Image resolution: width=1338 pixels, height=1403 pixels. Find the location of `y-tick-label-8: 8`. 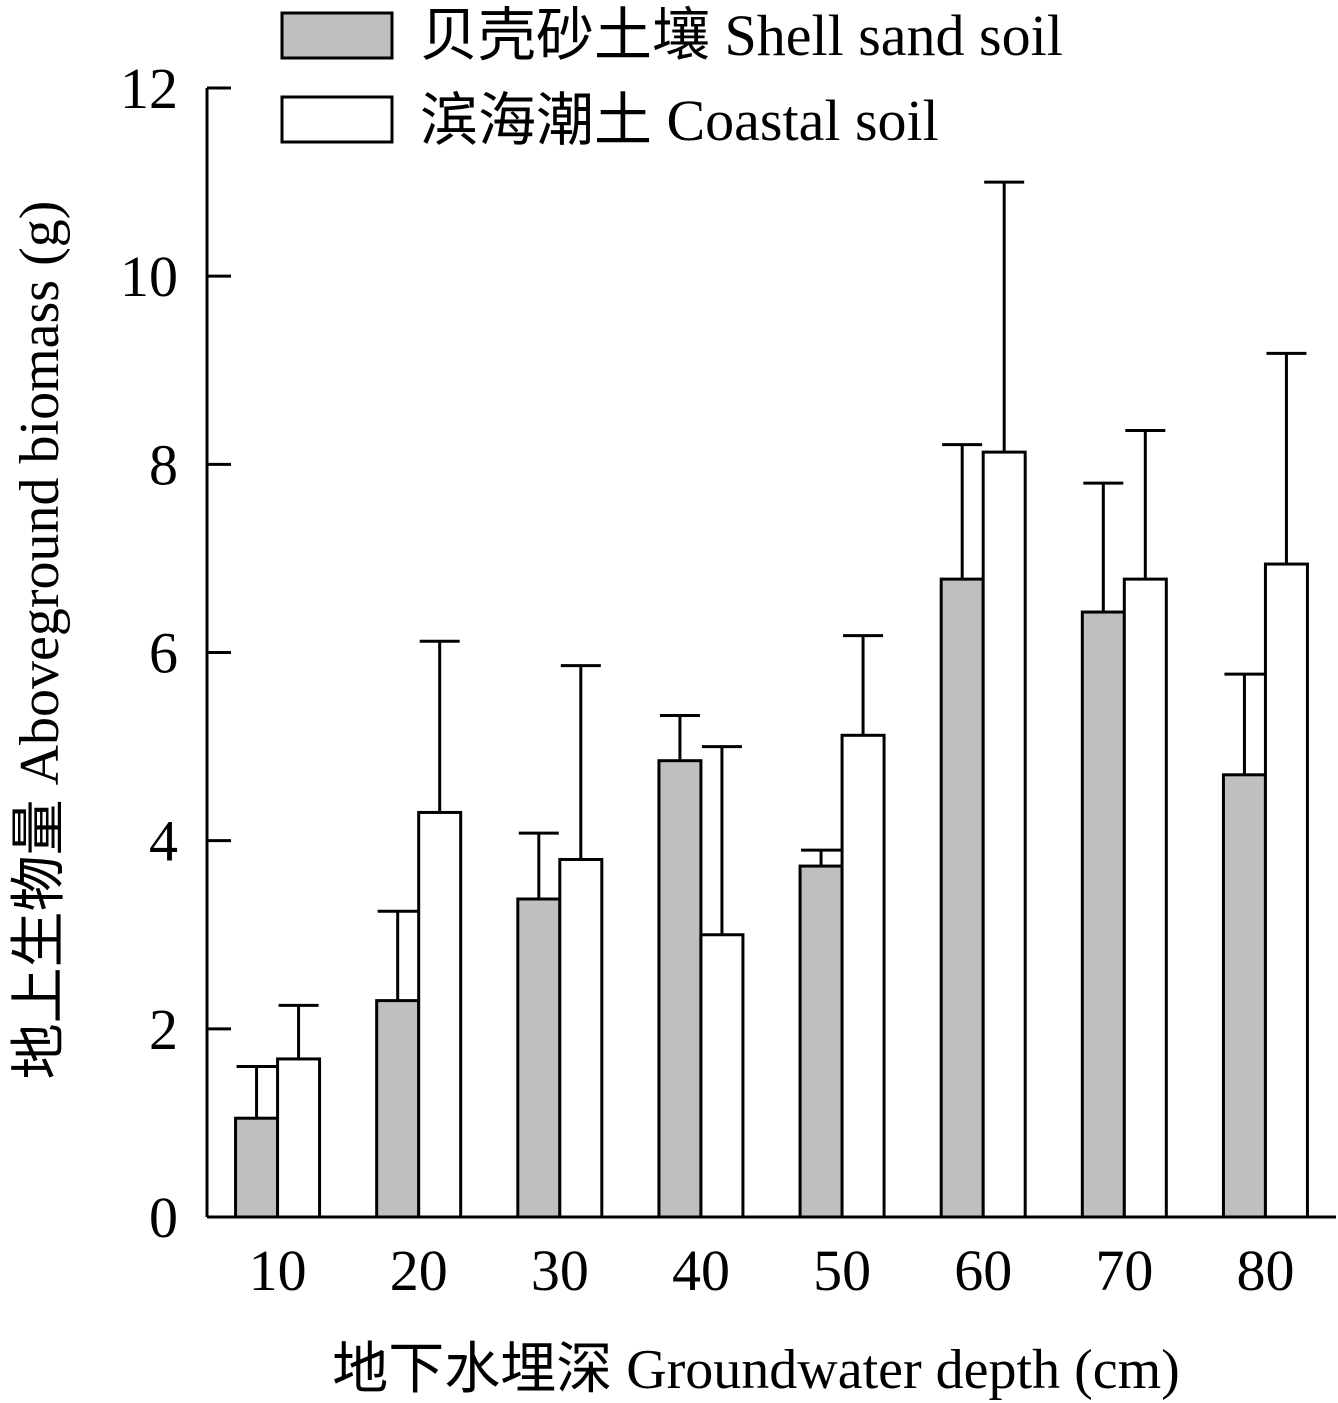

y-tick-label-8: 8 is located at coordinates (163, 464).